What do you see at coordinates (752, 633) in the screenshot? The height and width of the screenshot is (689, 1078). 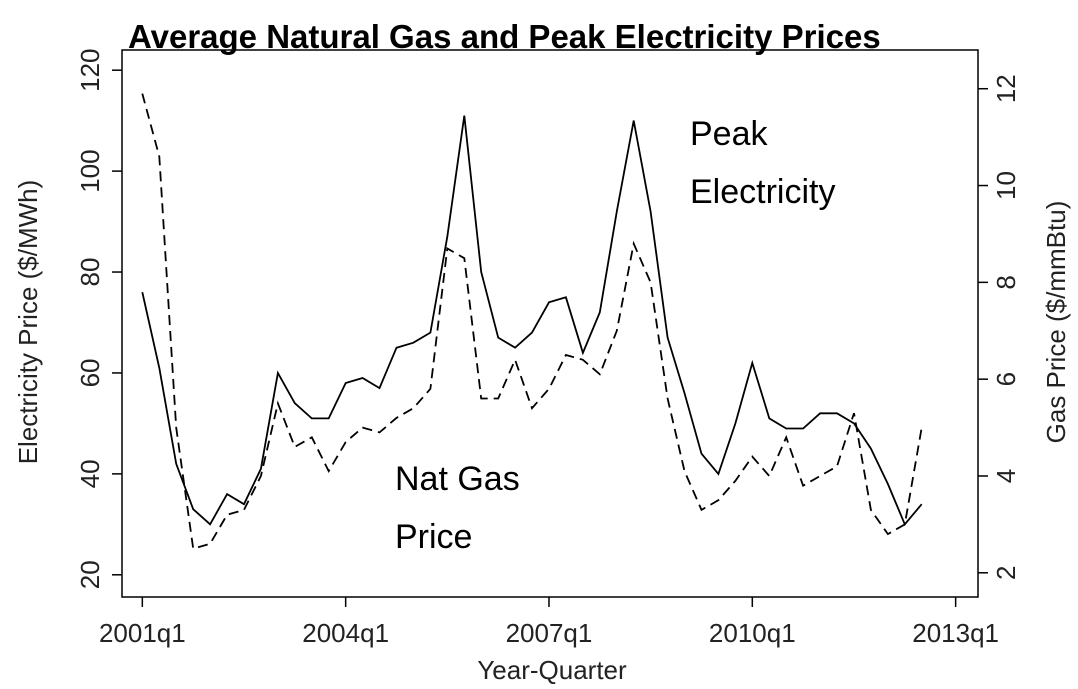 I see `x-tick-label: 2010q1` at bounding box center [752, 633].